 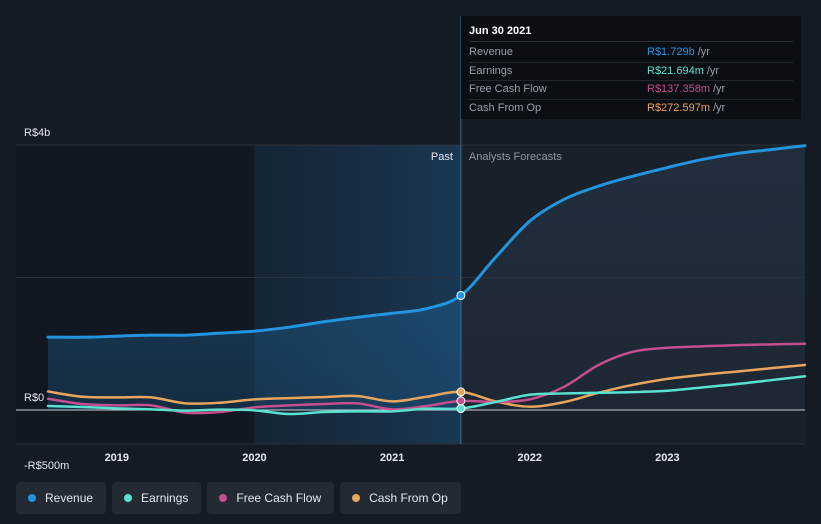 What do you see at coordinates (117, 458) in the screenshot?
I see `x-tick-label: 2019` at bounding box center [117, 458].